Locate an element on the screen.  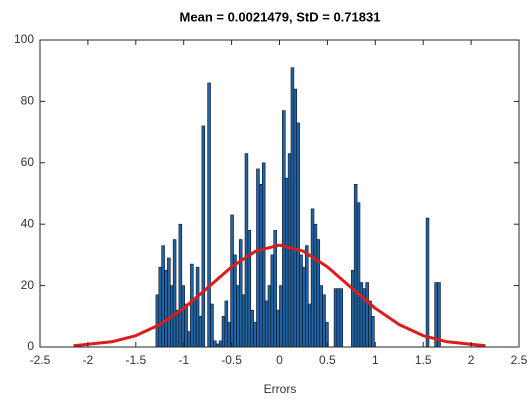
x-tick-label: -1.5 is located at coordinates (135, 360).